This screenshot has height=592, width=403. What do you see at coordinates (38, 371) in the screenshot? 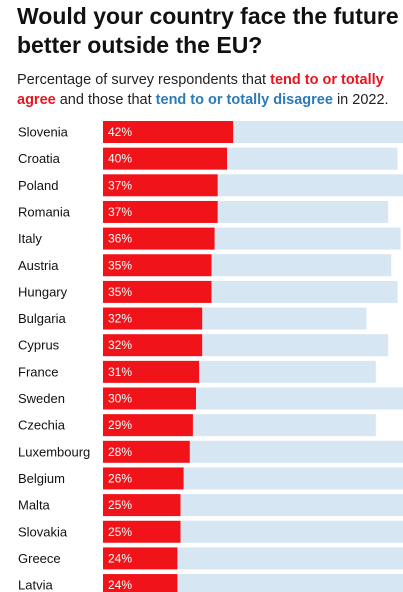
I see `country-label-france: France` at bounding box center [38, 371].